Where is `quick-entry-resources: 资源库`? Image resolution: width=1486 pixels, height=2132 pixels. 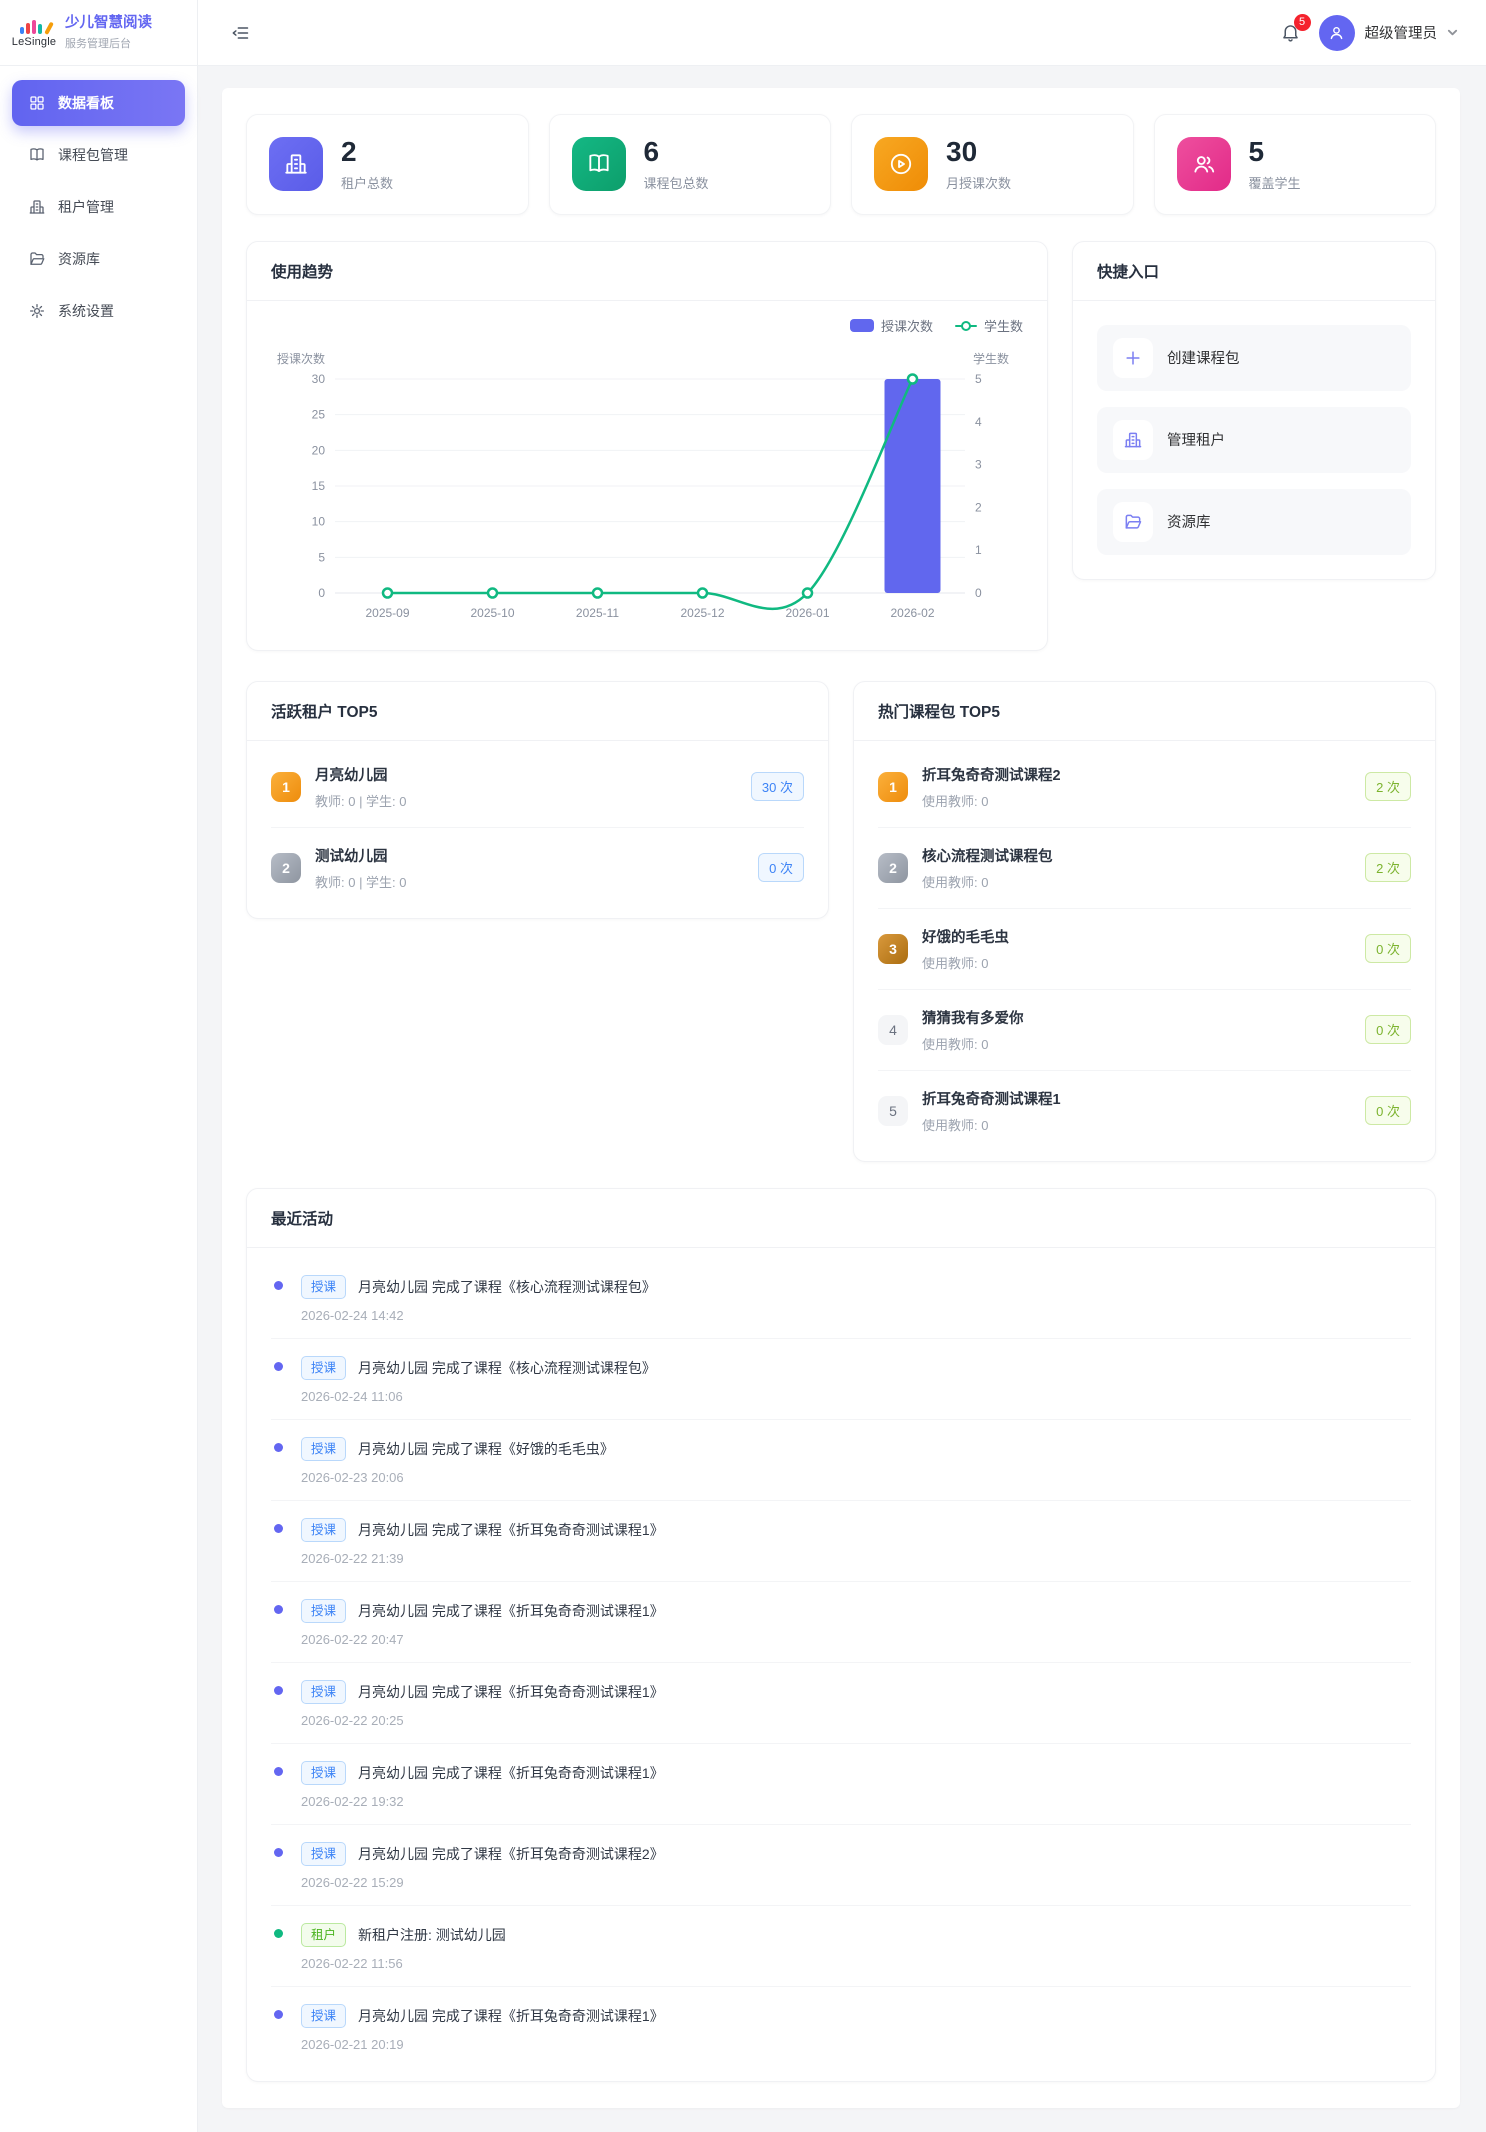 quick-entry-resources: 资源库 is located at coordinates (1254, 521).